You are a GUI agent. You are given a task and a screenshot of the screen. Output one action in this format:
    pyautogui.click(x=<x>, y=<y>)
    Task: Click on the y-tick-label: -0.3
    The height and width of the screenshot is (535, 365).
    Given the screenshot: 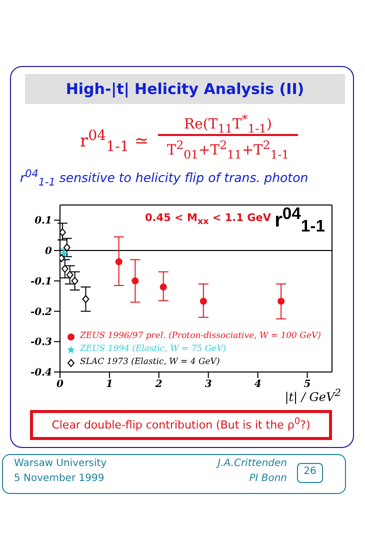 What is the action you would take?
    pyautogui.click(x=41, y=342)
    